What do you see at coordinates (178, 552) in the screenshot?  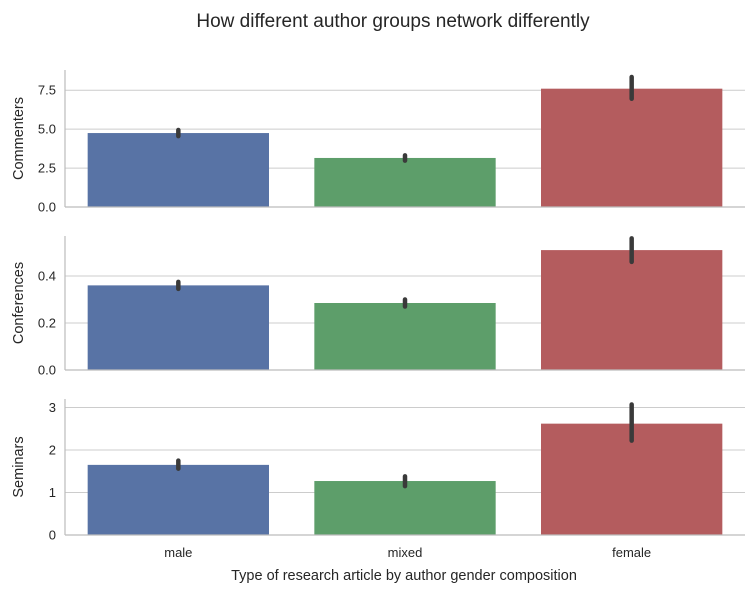 I see `x-tick-label: male` at bounding box center [178, 552].